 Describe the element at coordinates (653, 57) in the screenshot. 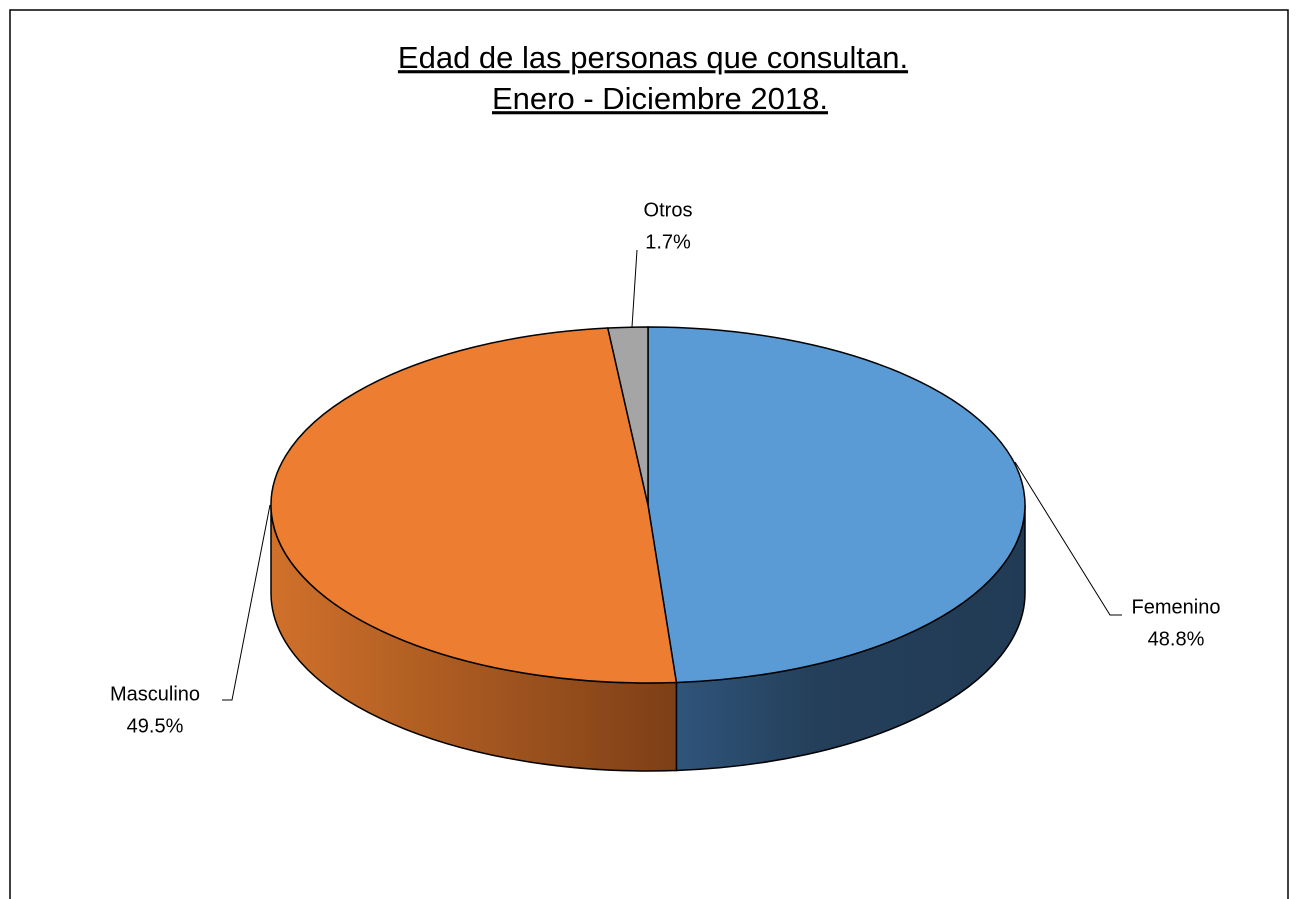

I see `chart-title: Edad de las personas que consultan.` at that location.